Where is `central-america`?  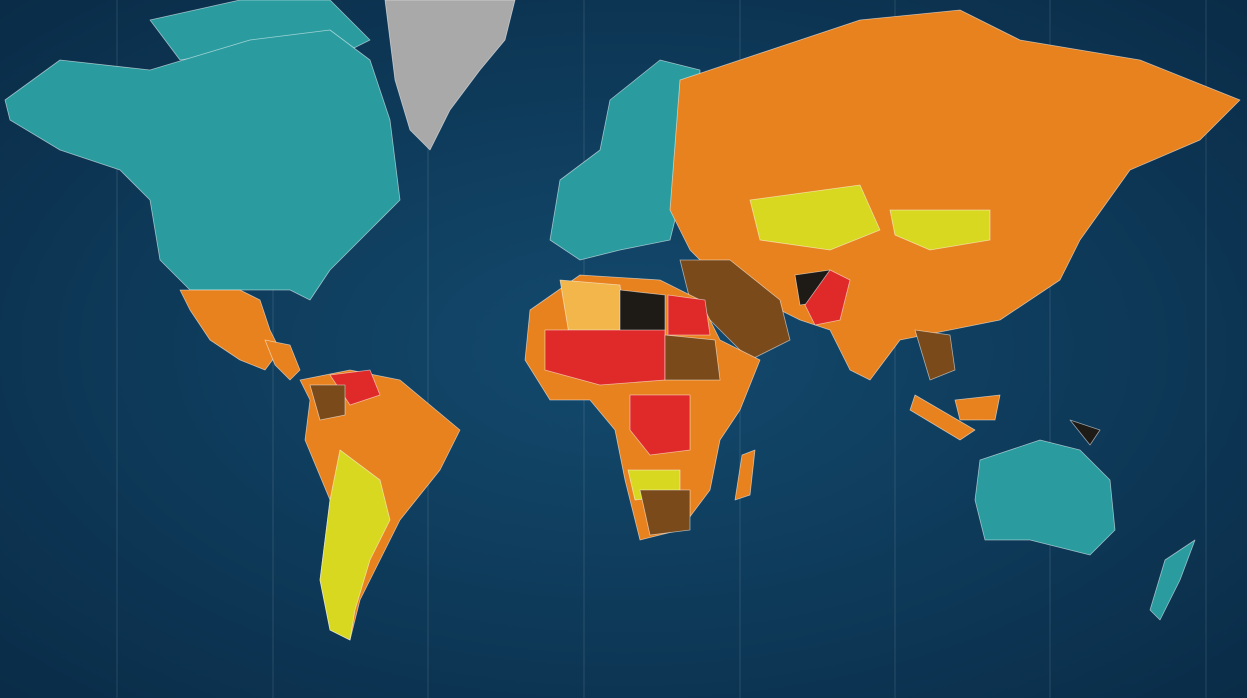 central-america is located at coordinates (282, 360).